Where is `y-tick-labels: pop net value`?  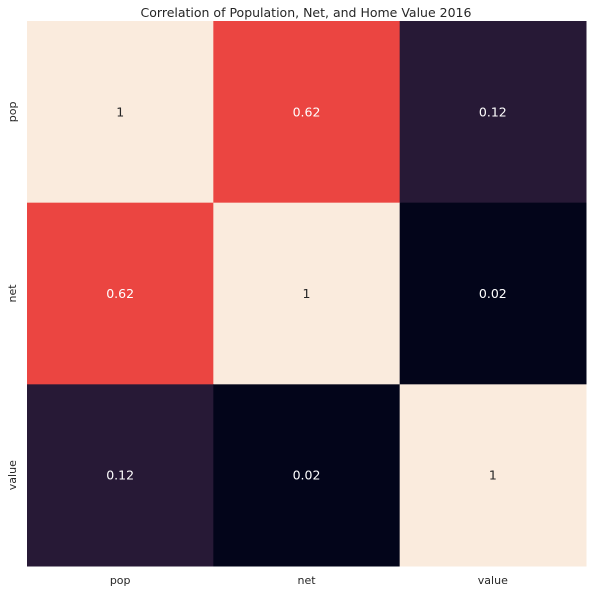 y-tick-labels: pop net value is located at coordinates (12, 295).